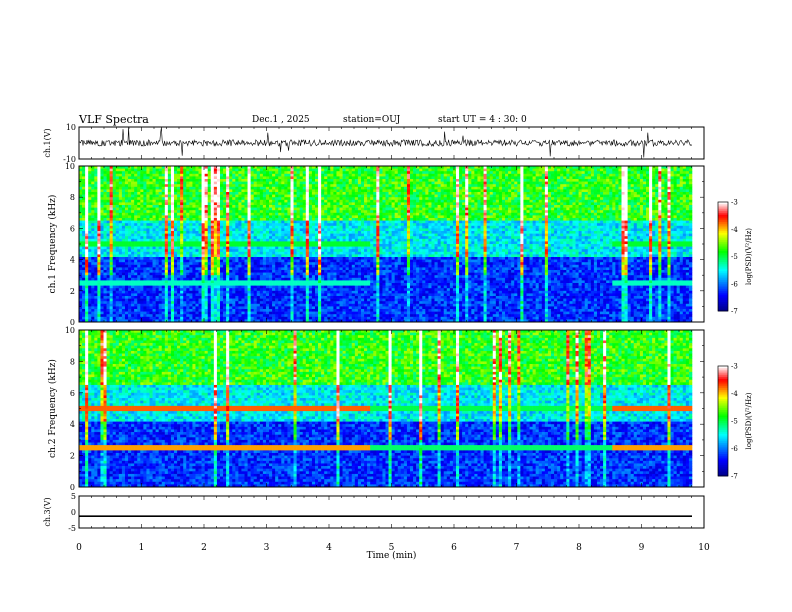 This screenshot has height=612, width=792. Describe the element at coordinates (267, 548) in the screenshot. I see `x-tick-label-3: 3` at that location.